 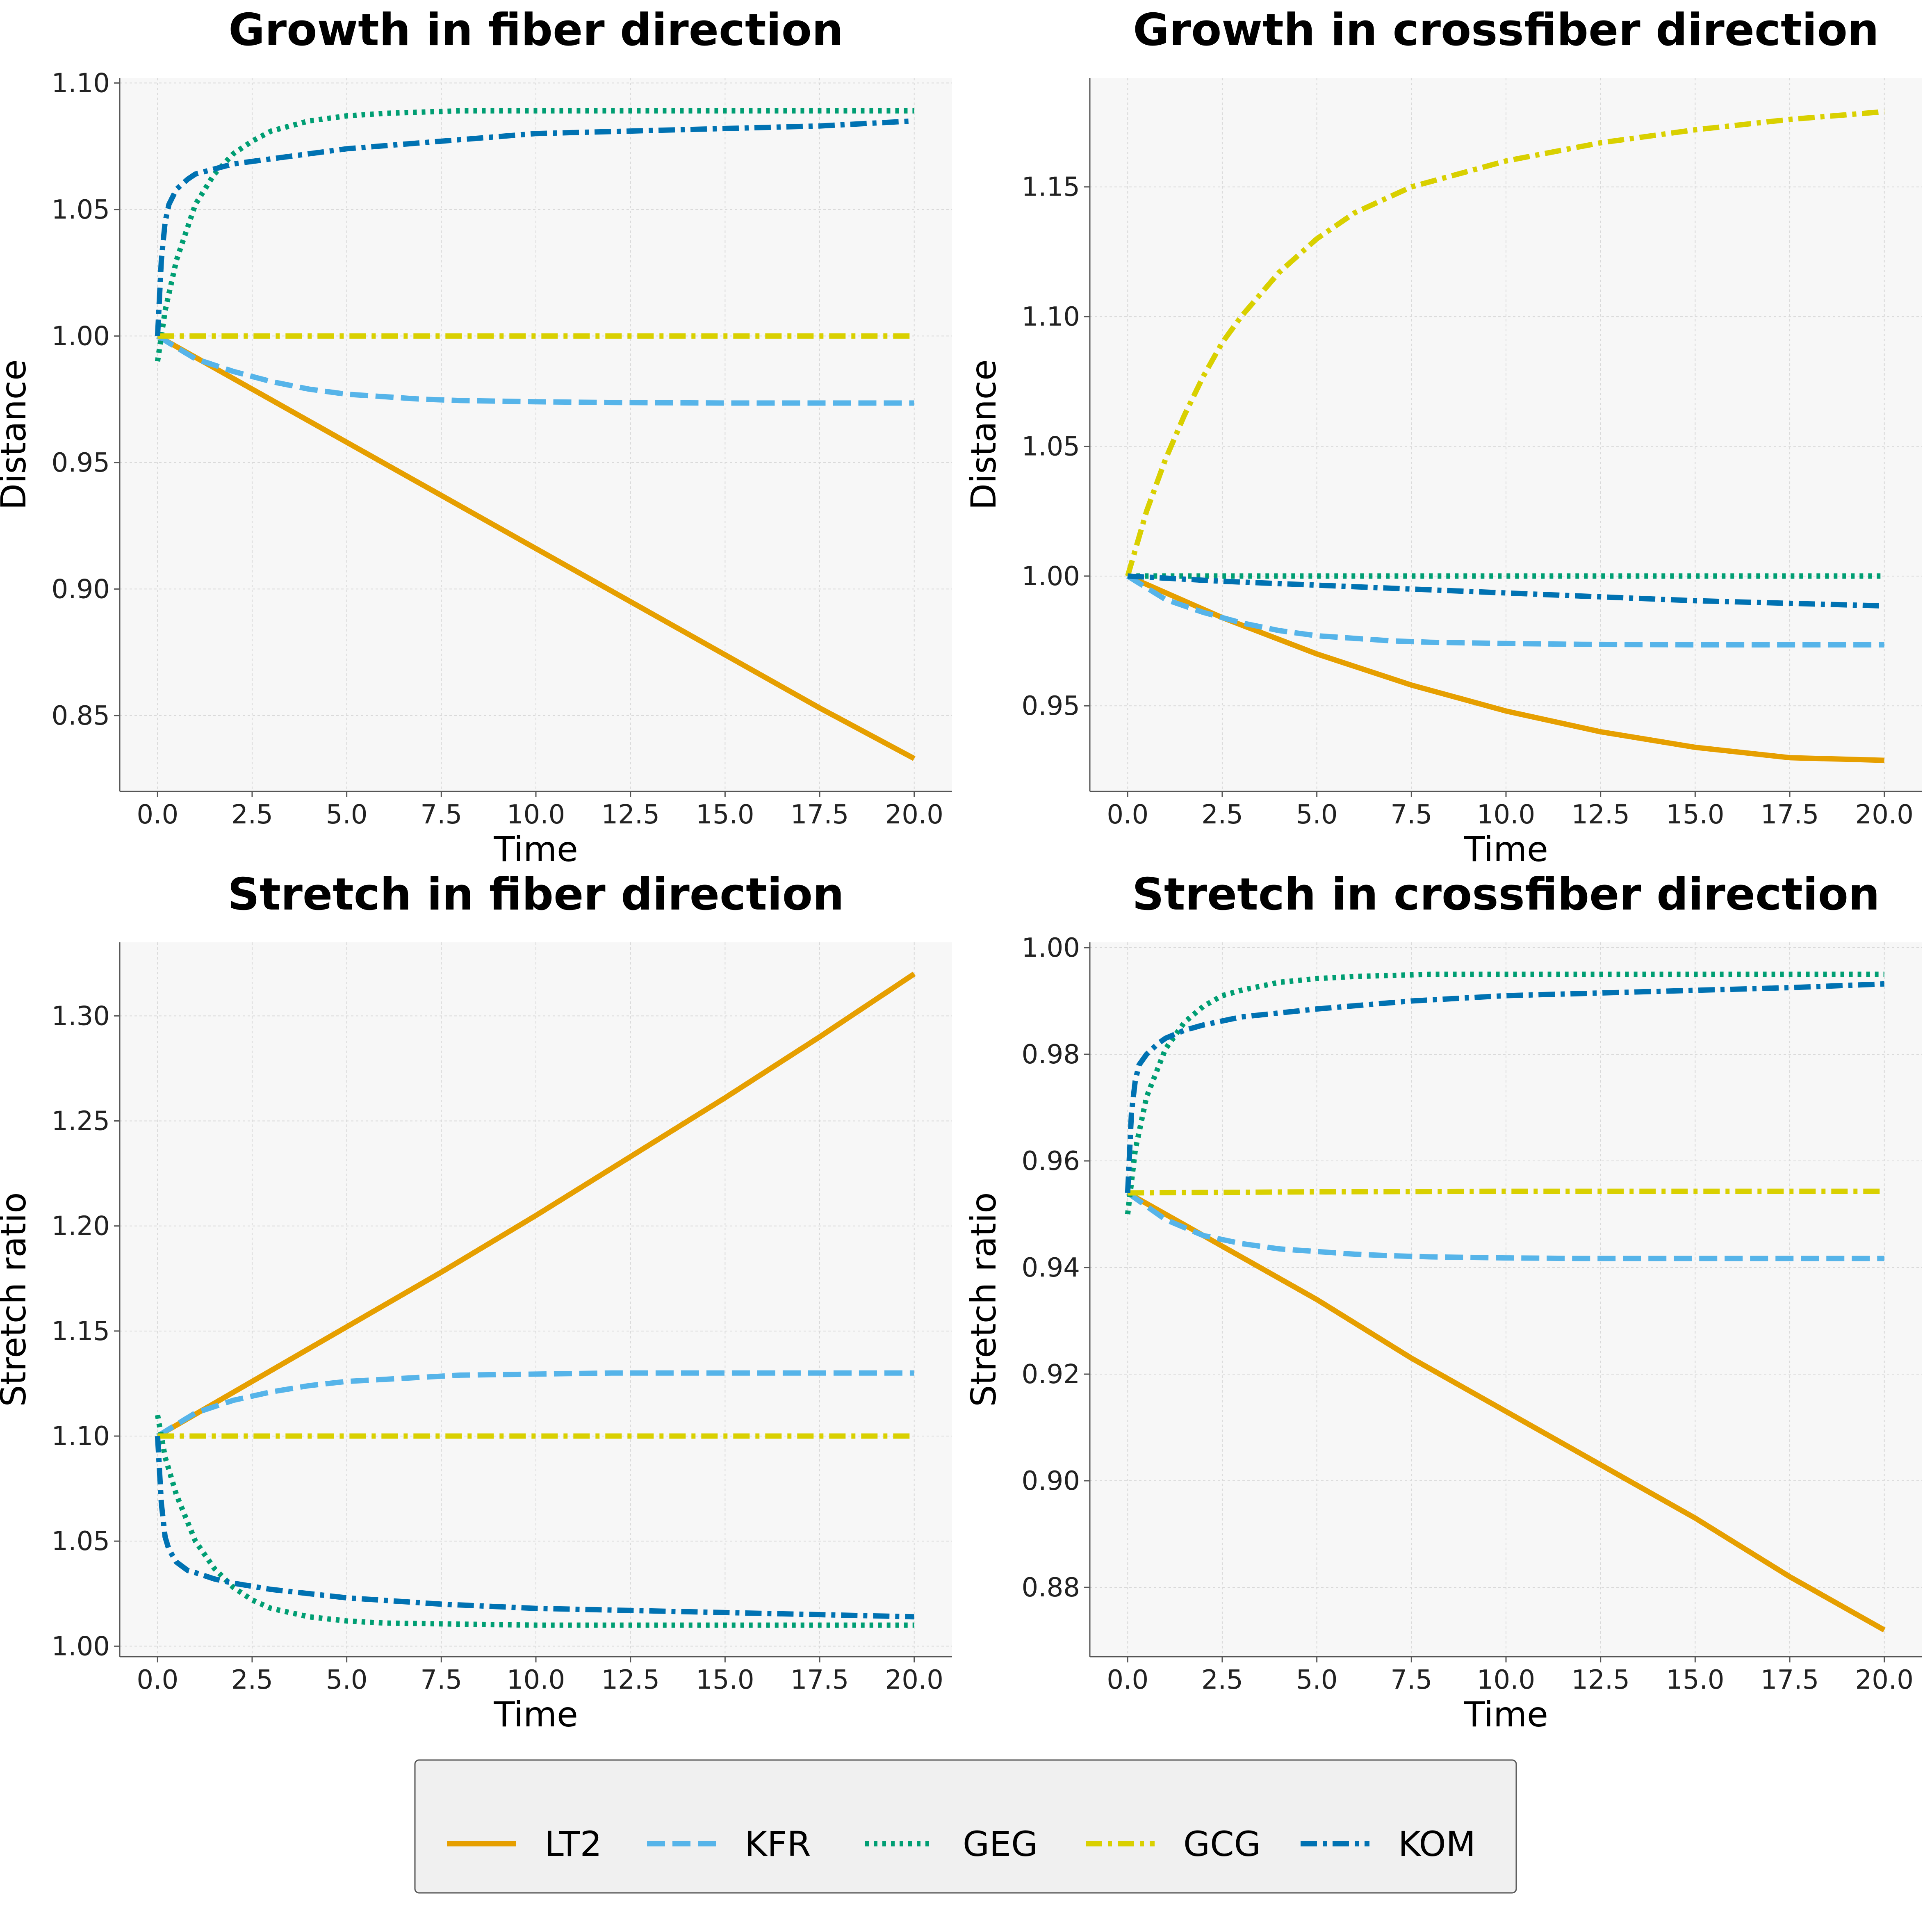 I want to click on y-tick-label: 0.85, so click(x=81, y=716).